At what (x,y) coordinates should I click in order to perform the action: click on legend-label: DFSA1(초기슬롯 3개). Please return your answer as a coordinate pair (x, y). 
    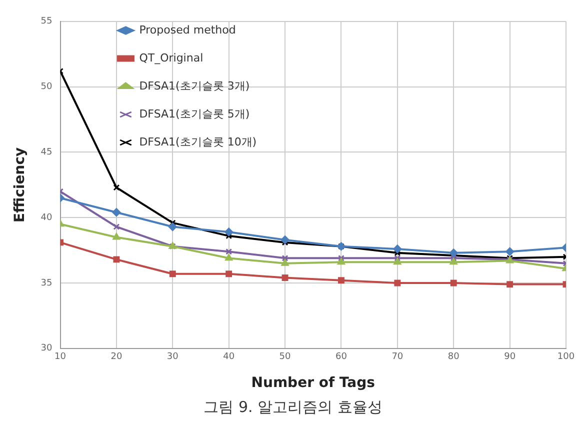
    Looking at the image, I should click on (194, 85).